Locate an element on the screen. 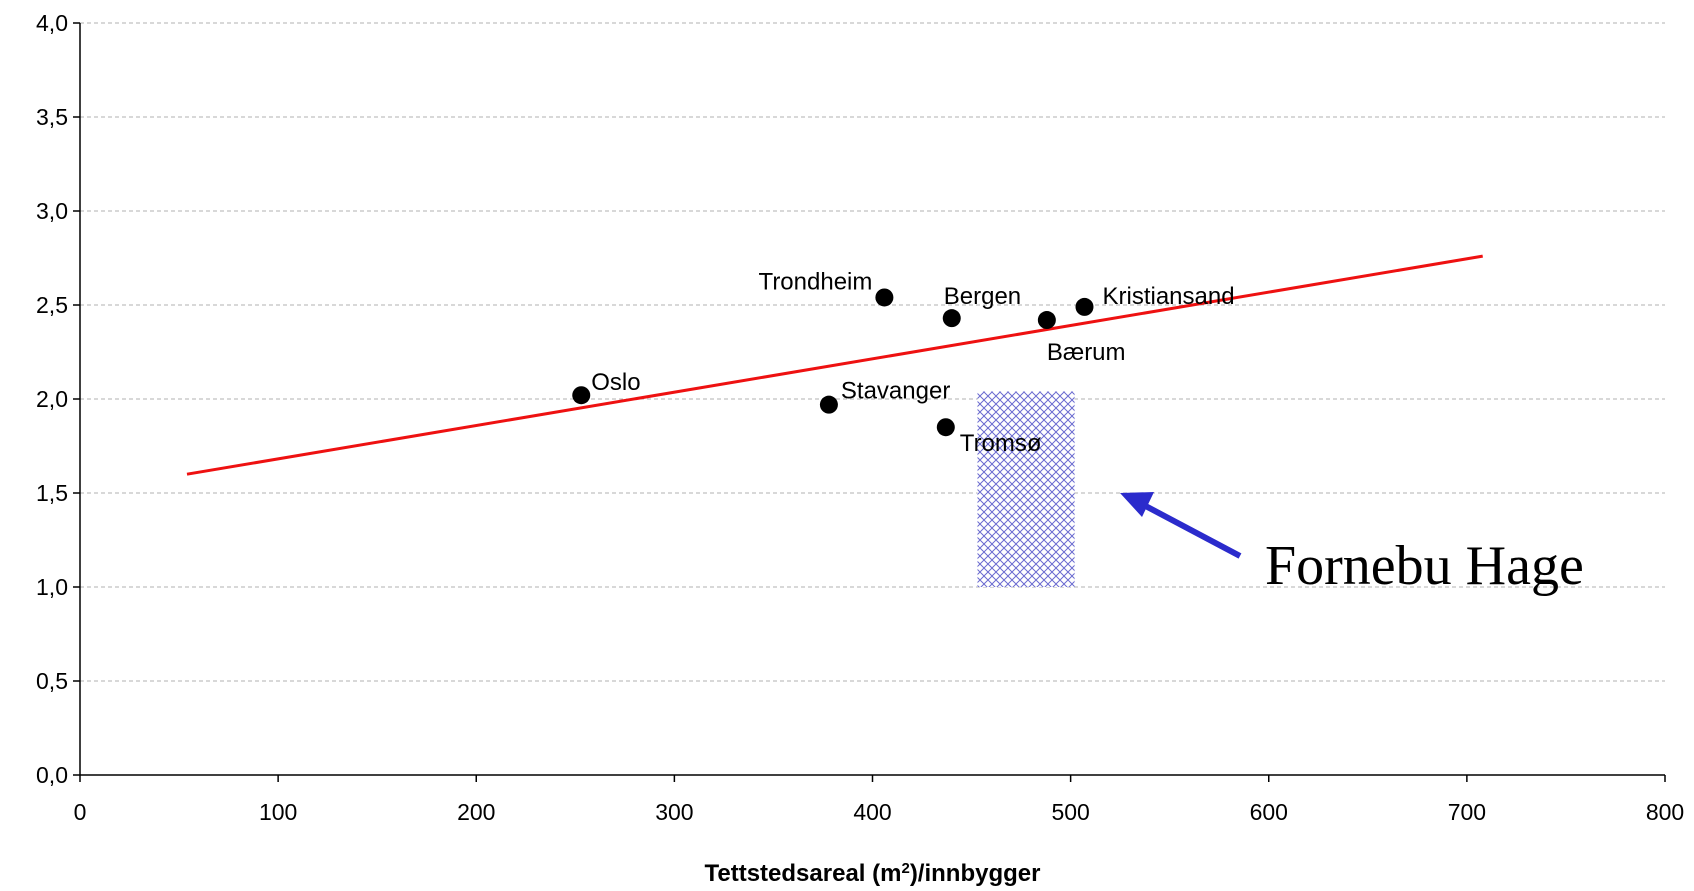  annotation-arrowhead is located at coordinates (1137, 504).